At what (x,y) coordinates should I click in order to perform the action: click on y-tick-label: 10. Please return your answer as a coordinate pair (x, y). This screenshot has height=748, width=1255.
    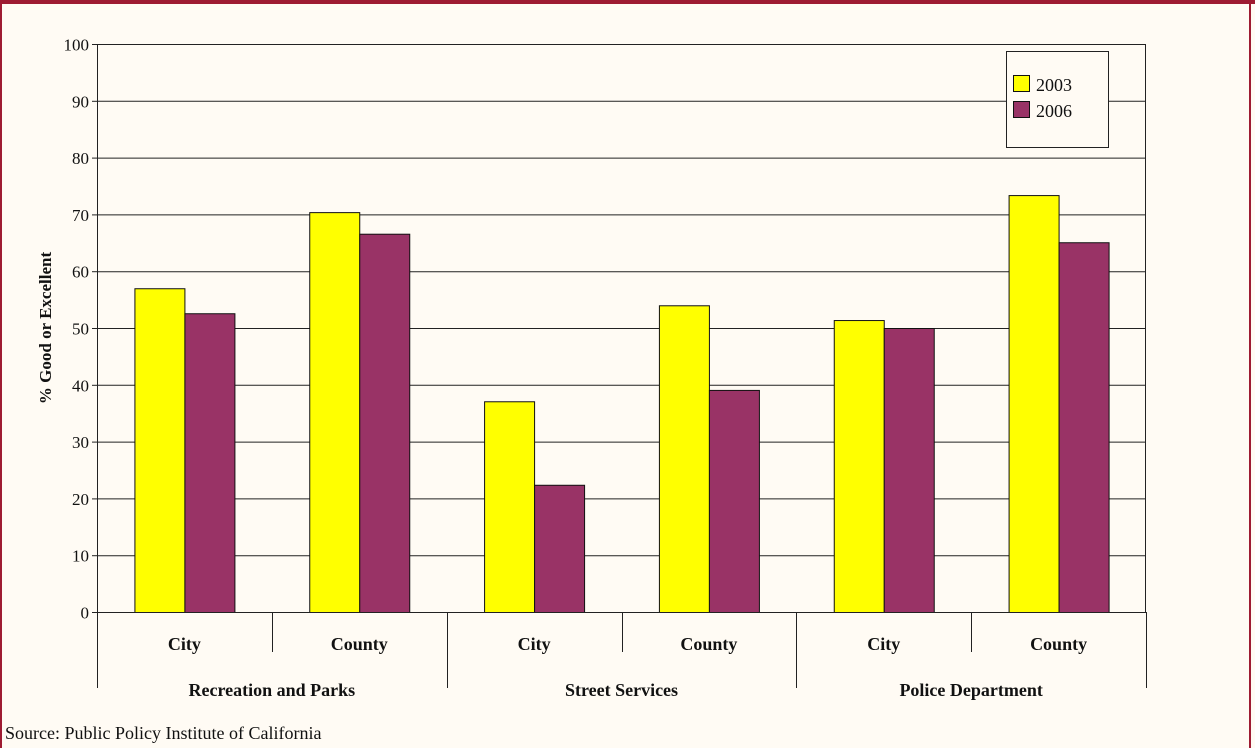
    Looking at the image, I should click on (80, 556).